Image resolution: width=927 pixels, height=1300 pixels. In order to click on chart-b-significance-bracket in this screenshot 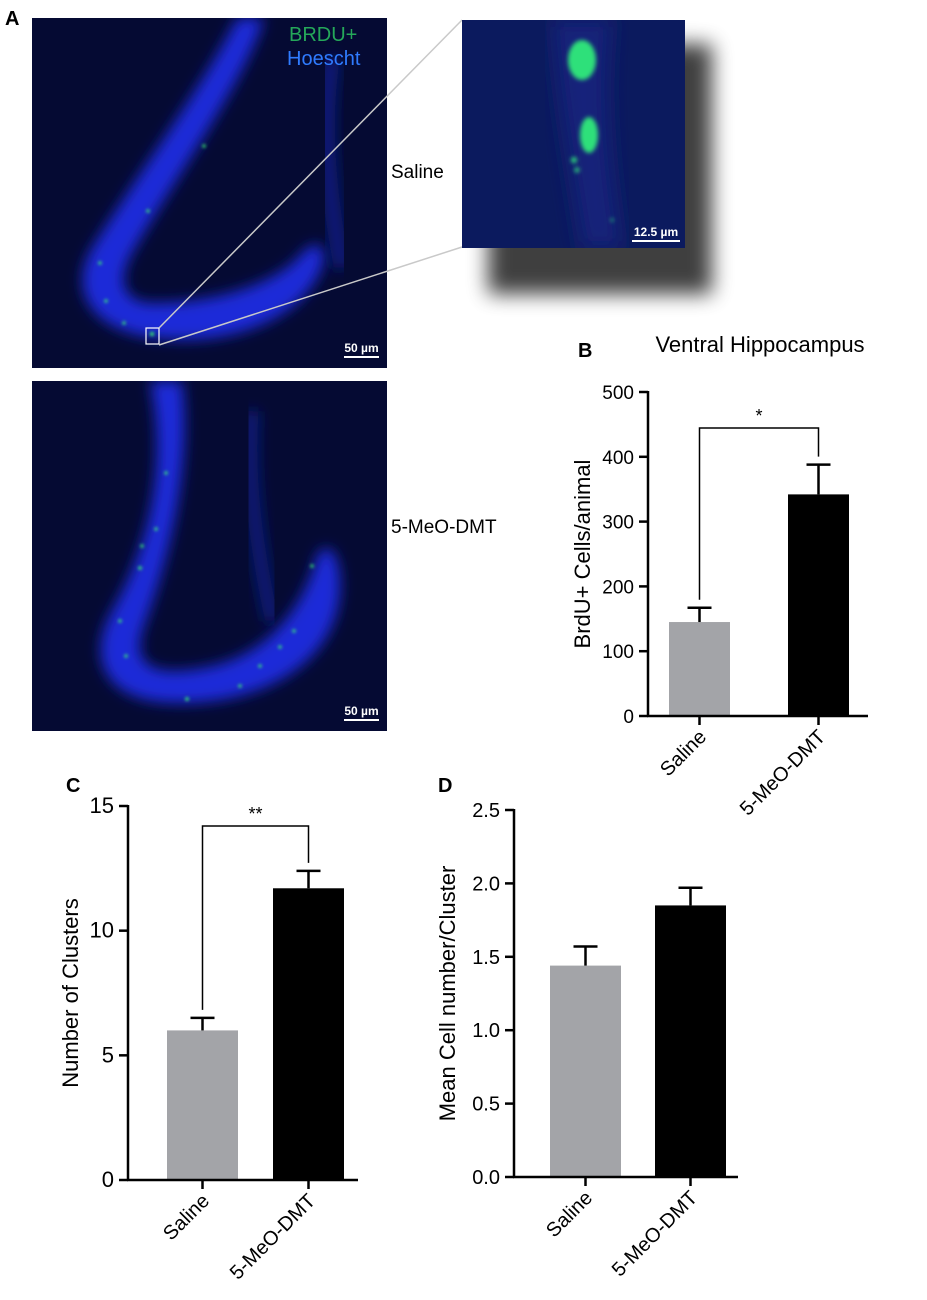, I will do `click(759, 513)`.